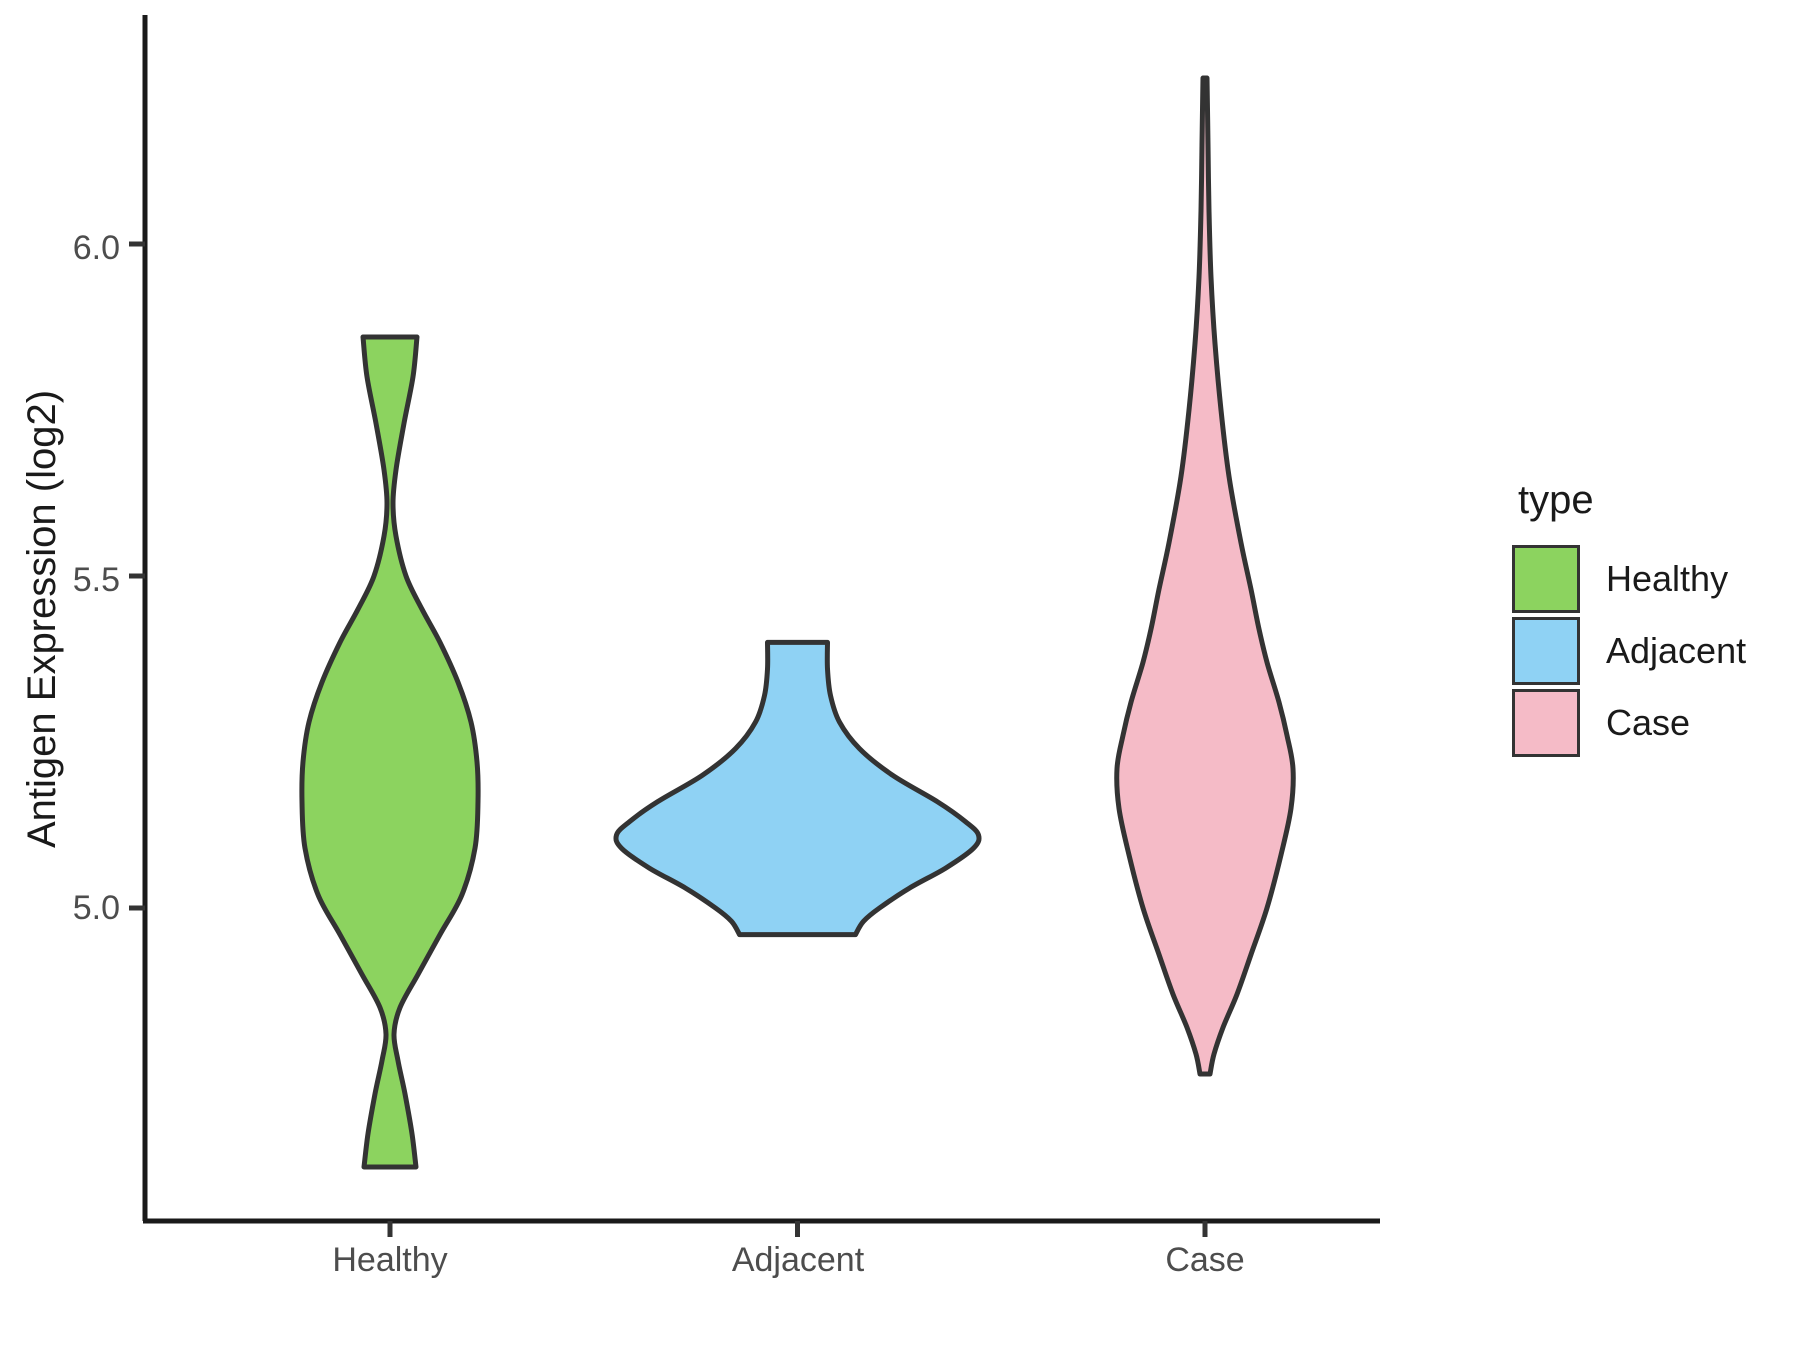 Image resolution: width=1800 pixels, height=1350 pixels. What do you see at coordinates (96, 580) in the screenshot?
I see `y-tick-label-5.5: 5.5` at bounding box center [96, 580].